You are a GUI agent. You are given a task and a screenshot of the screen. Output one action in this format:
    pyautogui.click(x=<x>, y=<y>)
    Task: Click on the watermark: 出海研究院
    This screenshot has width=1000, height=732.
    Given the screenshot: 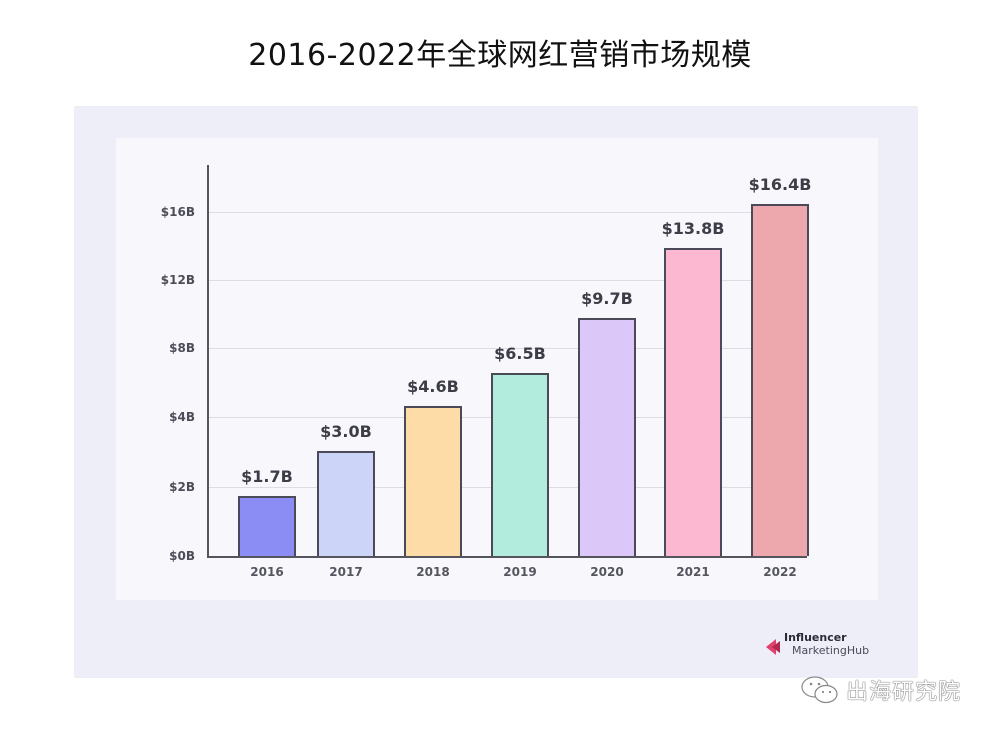 What is the action you would take?
    pyautogui.click(x=880, y=690)
    